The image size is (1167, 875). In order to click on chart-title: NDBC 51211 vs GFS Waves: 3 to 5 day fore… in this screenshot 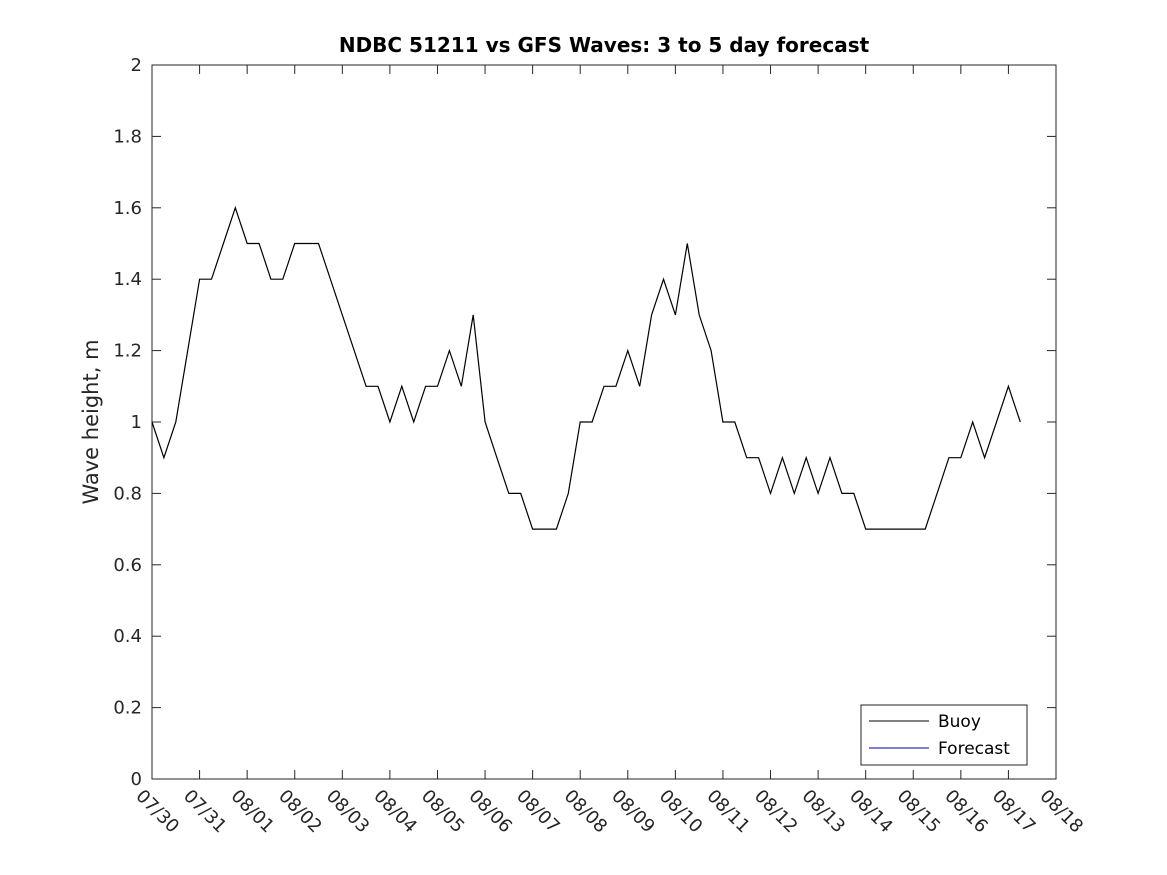, I will do `click(604, 45)`.